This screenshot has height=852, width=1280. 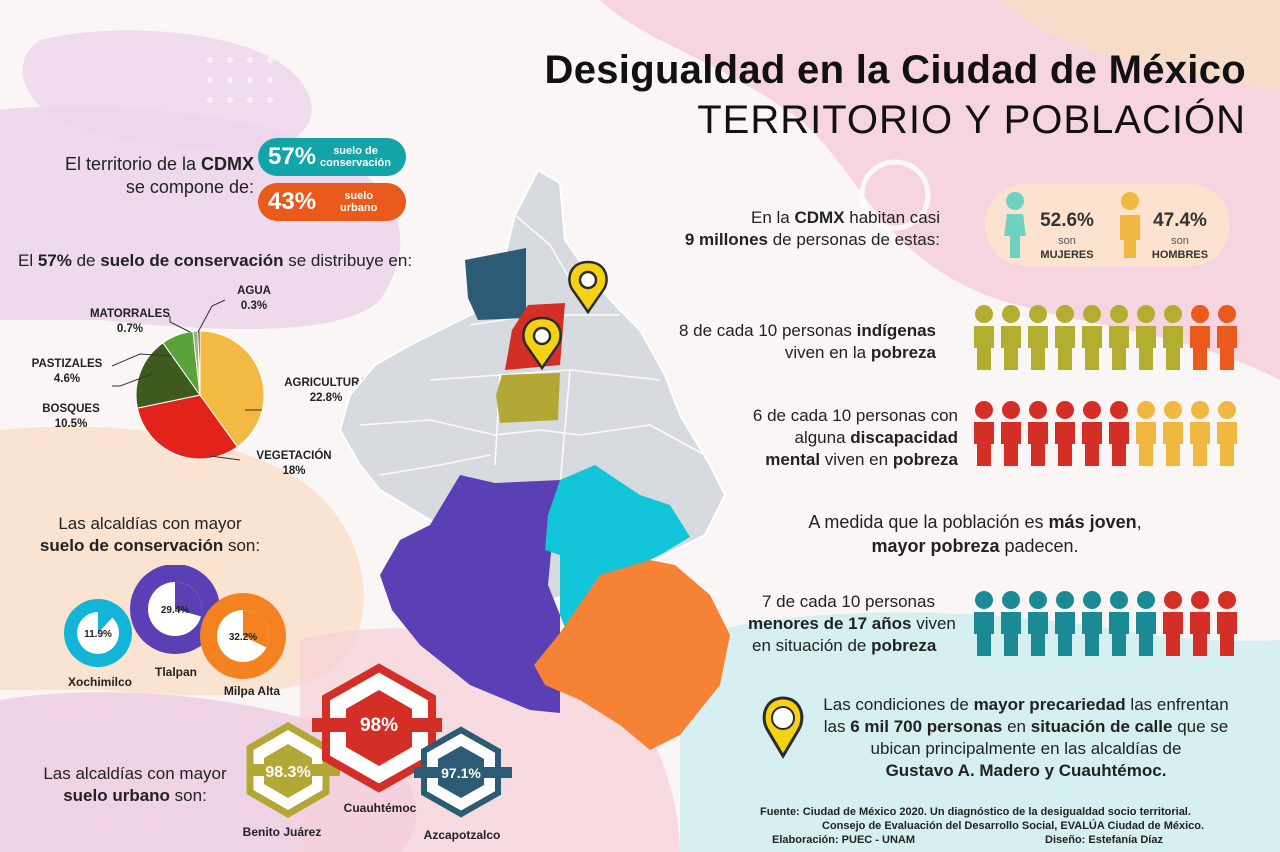 What do you see at coordinates (292, 156) in the screenshot?
I see `conservation-pct: 57%` at bounding box center [292, 156].